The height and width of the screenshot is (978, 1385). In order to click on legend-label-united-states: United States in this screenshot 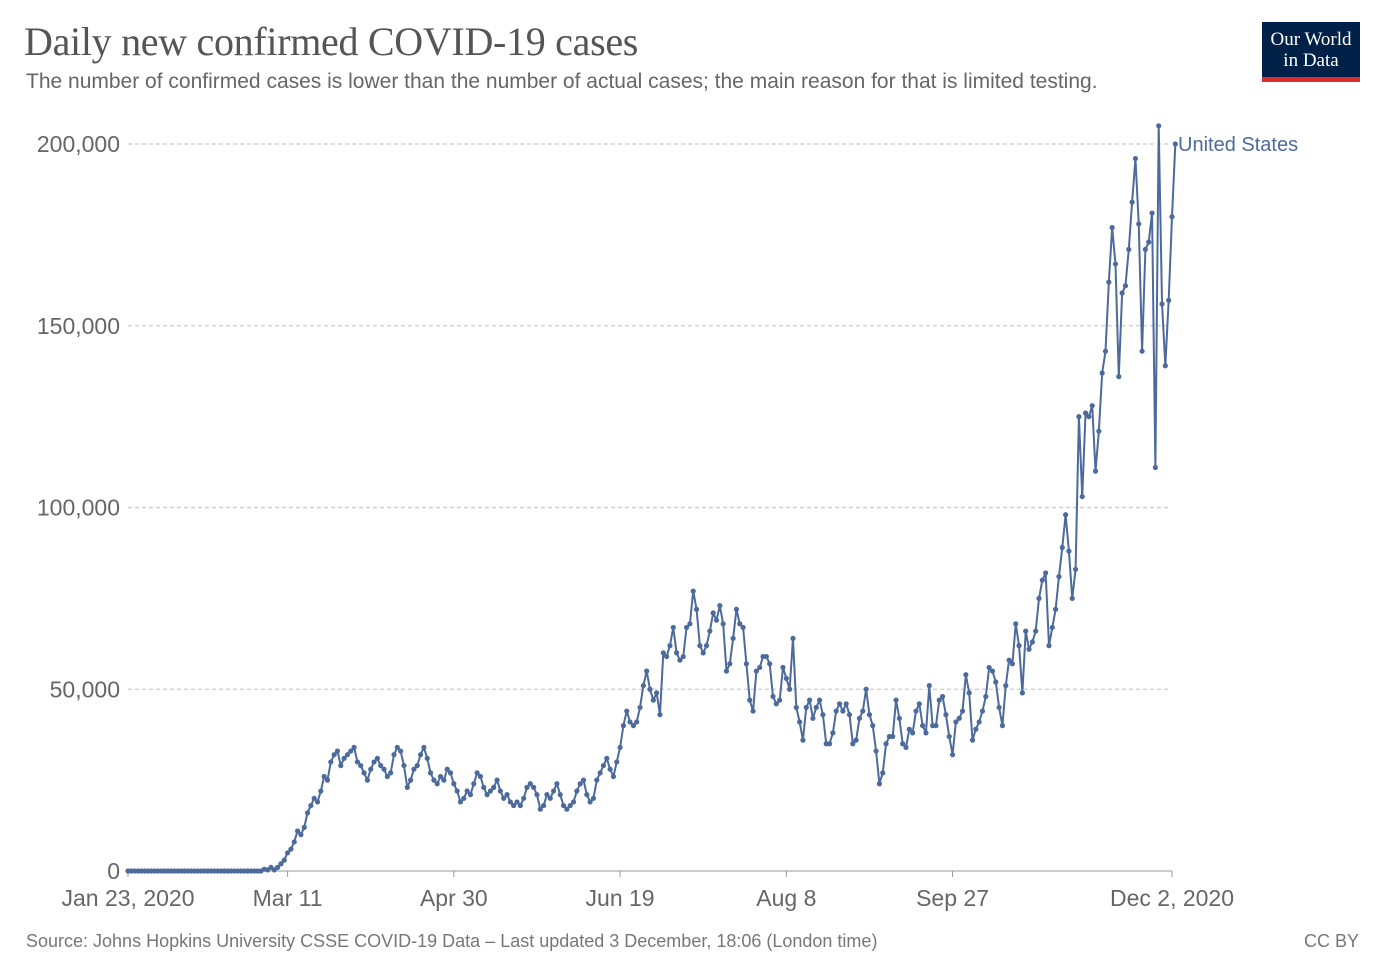, I will do `click(1238, 145)`.